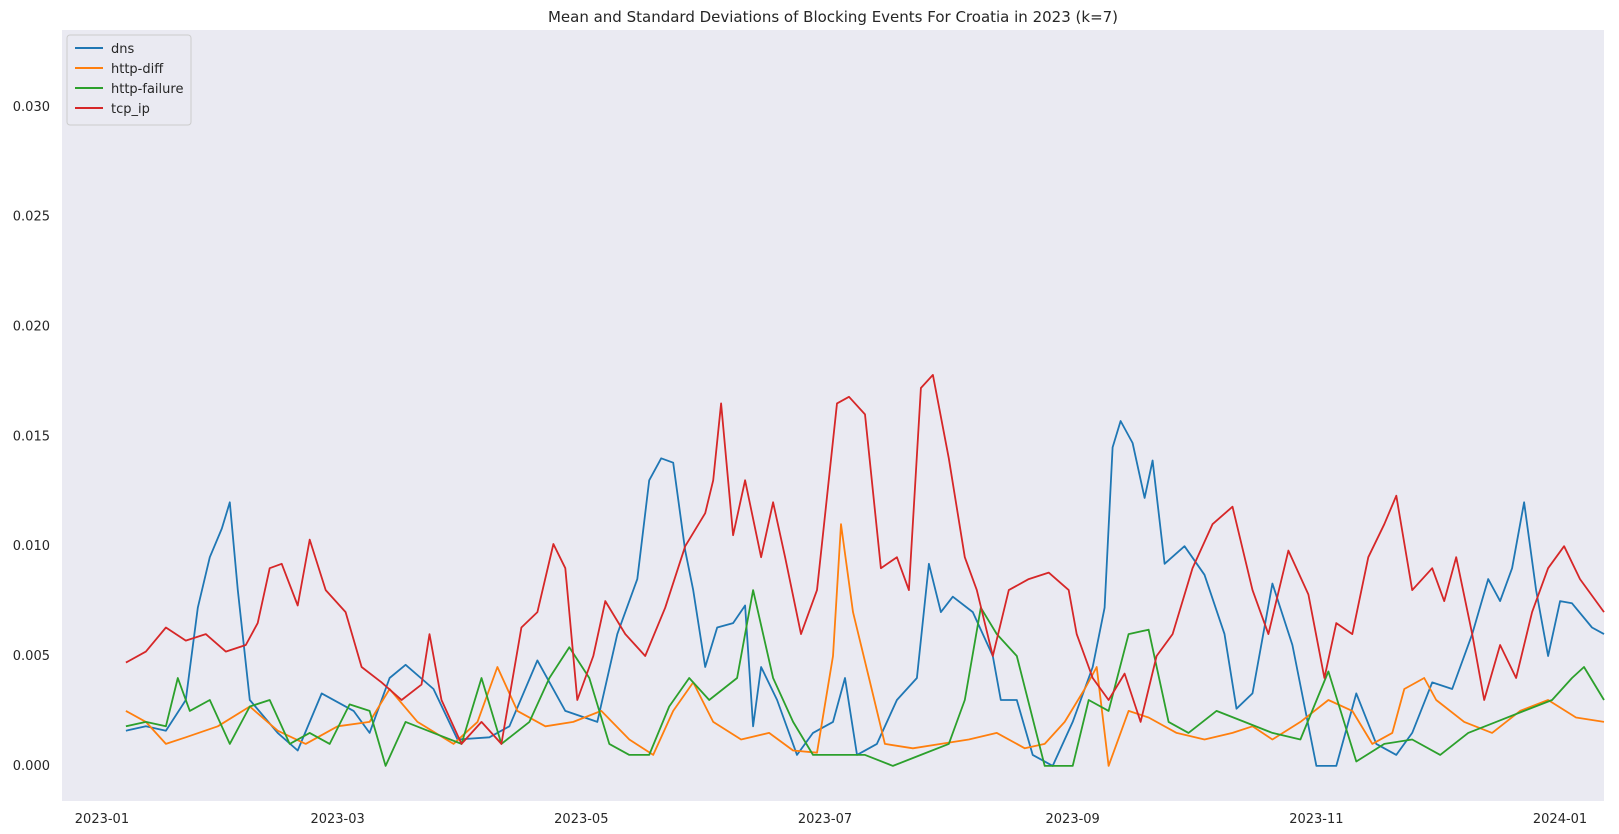  What do you see at coordinates (1316, 819) in the screenshot?
I see `x-tick-label: 2023-11` at bounding box center [1316, 819].